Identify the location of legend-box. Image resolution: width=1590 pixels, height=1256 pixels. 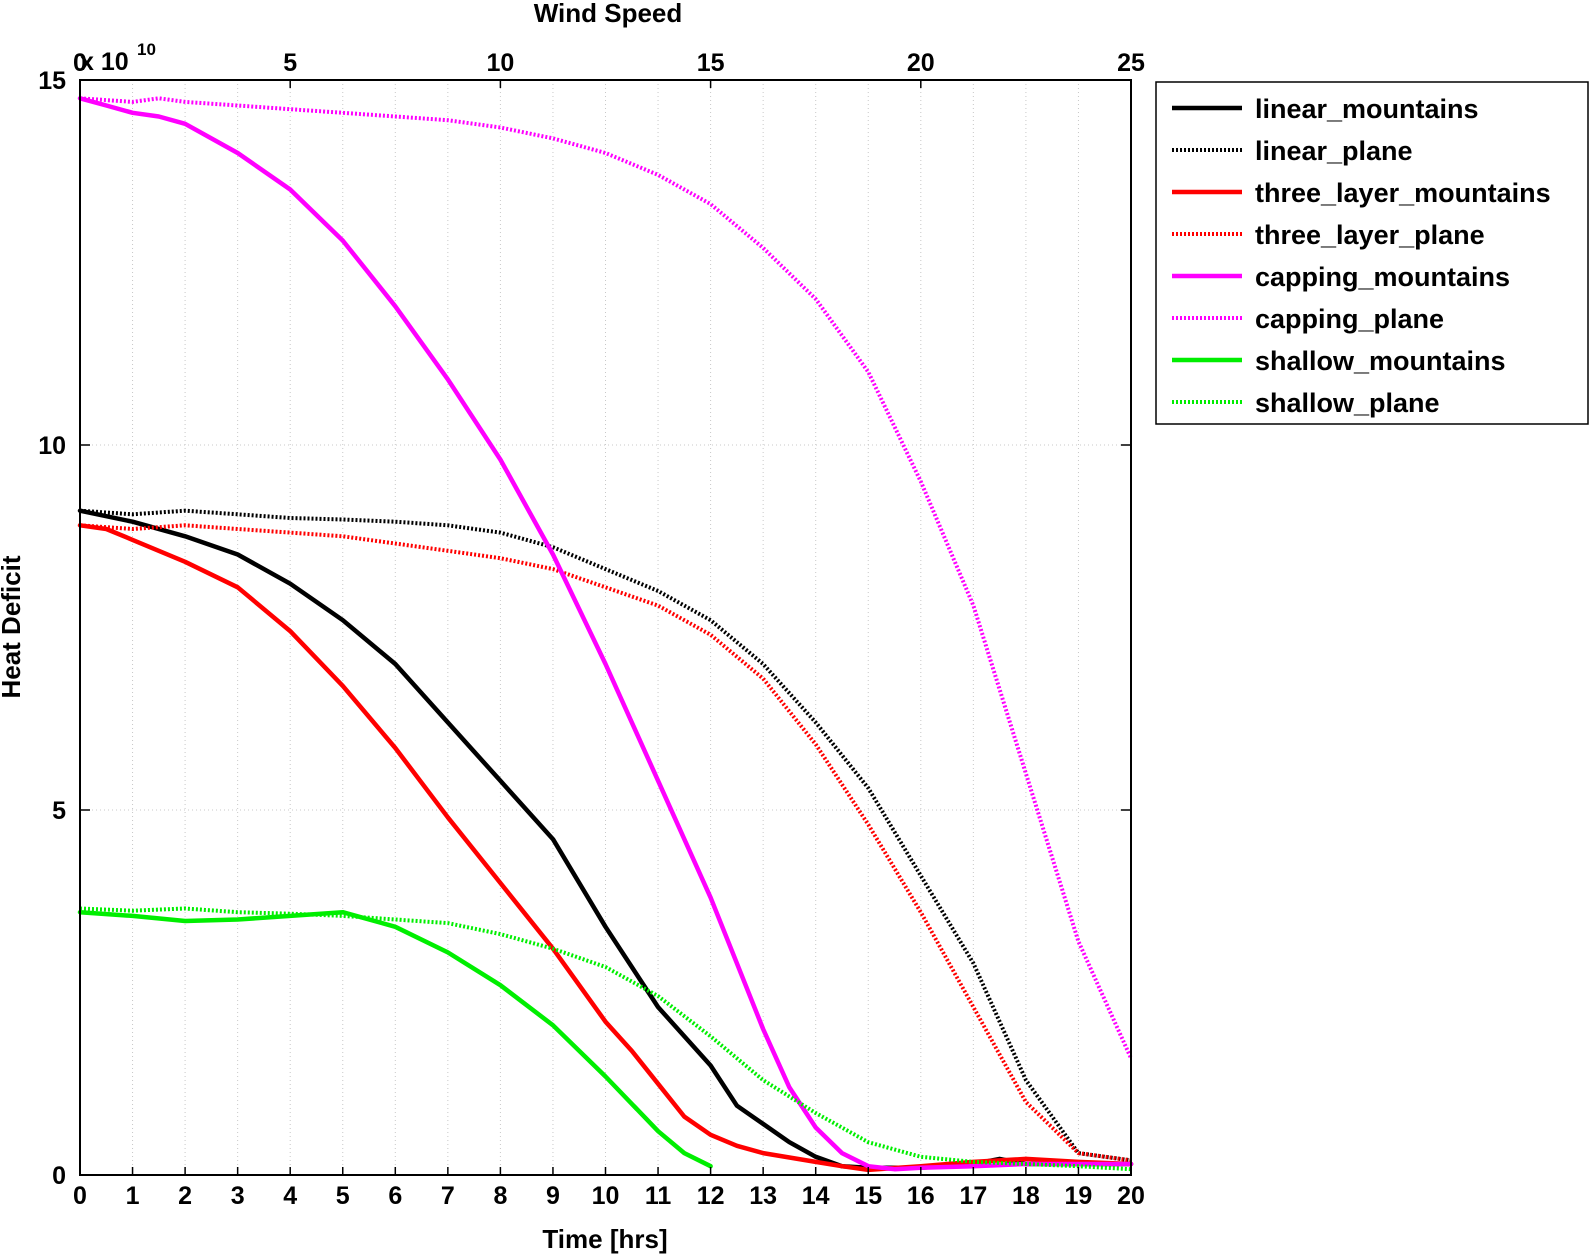
(1372, 253).